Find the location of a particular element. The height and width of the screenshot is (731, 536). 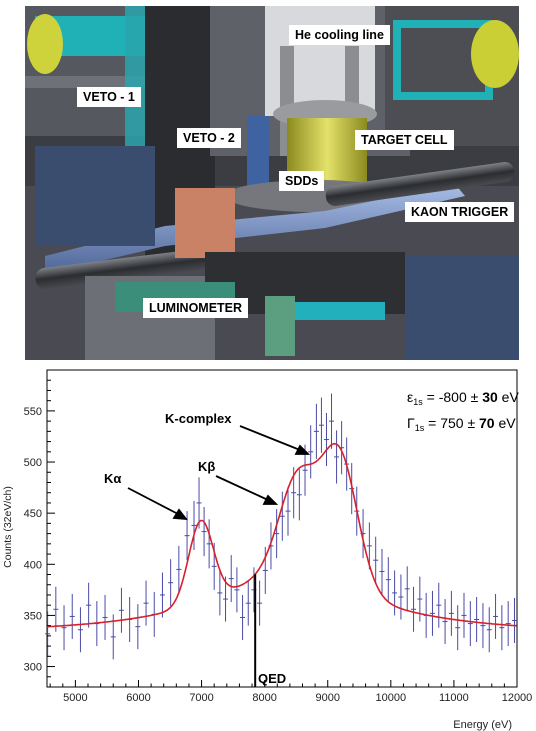

gamma-annotation: Γ1s = 750 ± 70 eV is located at coordinates (461, 424).